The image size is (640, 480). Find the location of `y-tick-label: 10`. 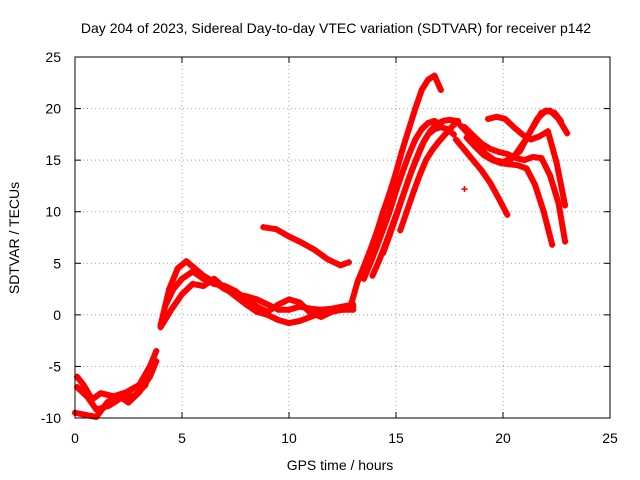

y-tick-label: 10 is located at coordinates (53, 212).